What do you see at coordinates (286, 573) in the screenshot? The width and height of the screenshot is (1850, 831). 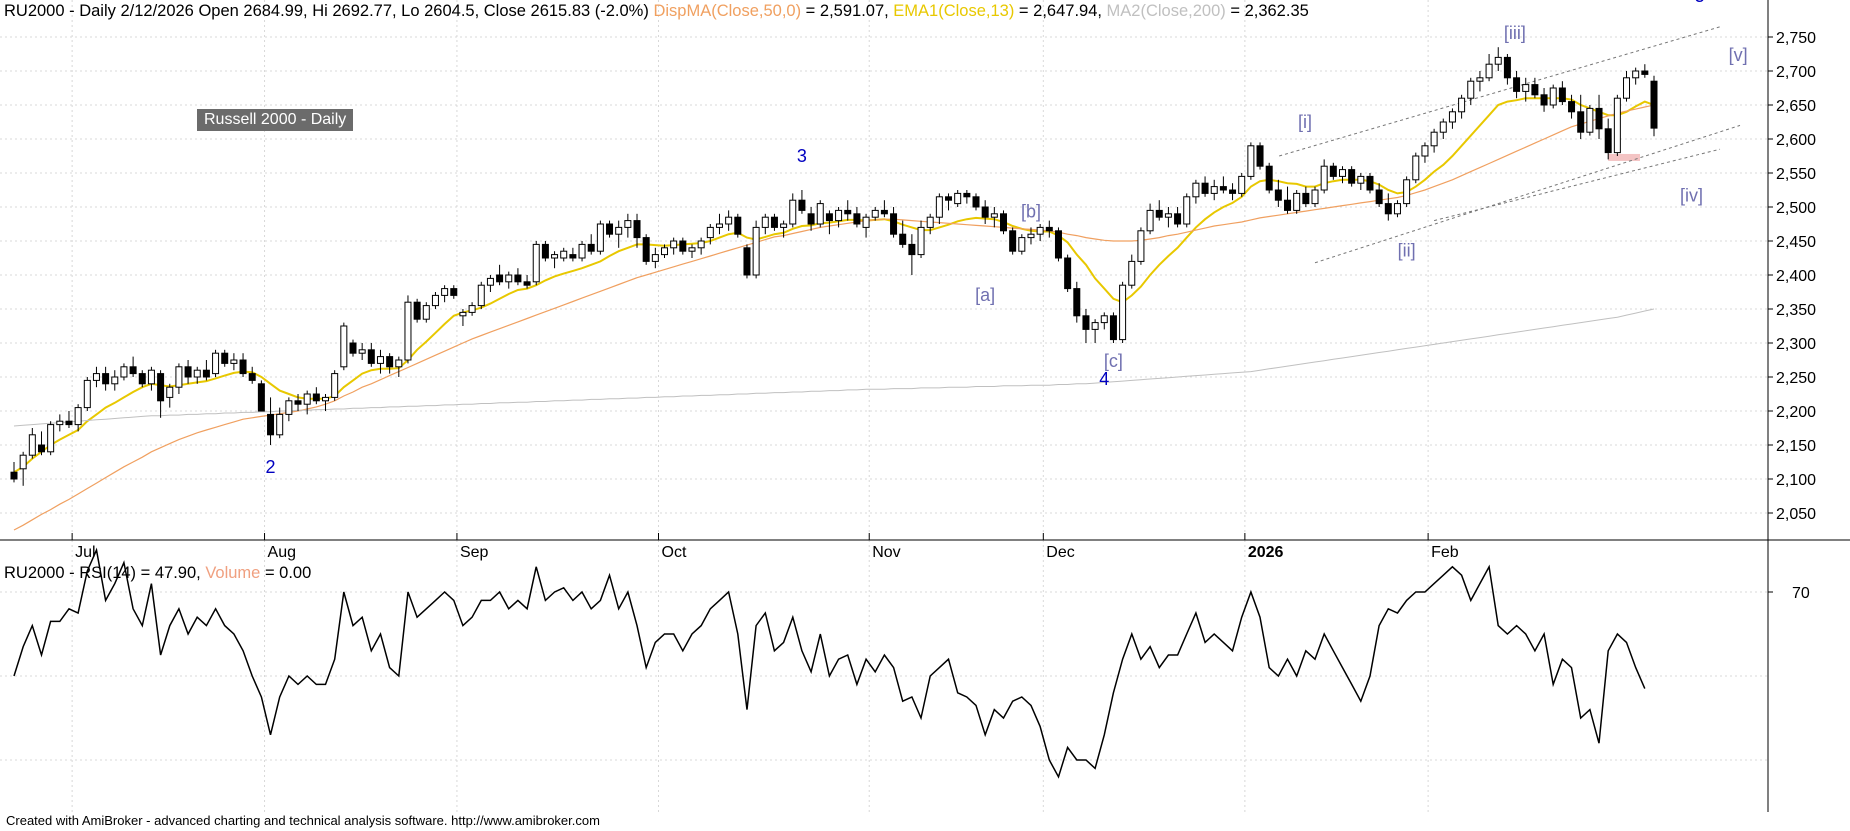 I see `volume-value: = 0.00` at bounding box center [286, 573].